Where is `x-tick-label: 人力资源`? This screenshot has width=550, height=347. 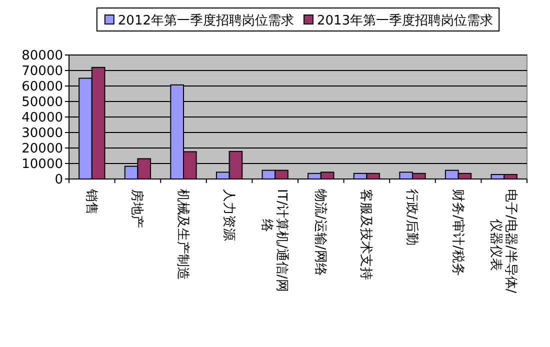
x-tick-label: 人力资源 is located at coordinates (228, 215).